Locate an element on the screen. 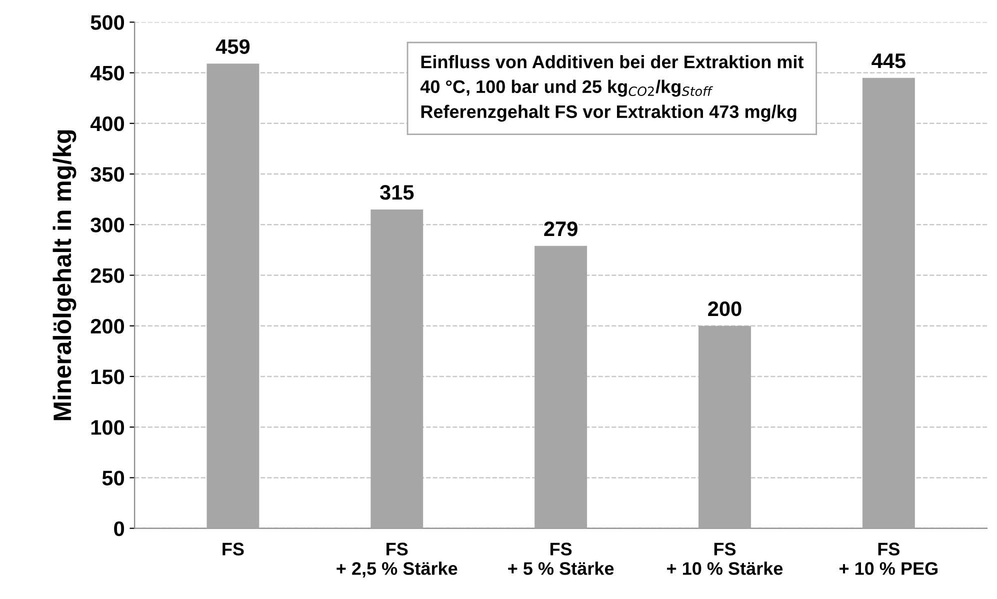 Image resolution: width=997 pixels, height=599 pixels. y-tick-label: 50 is located at coordinates (113, 478).